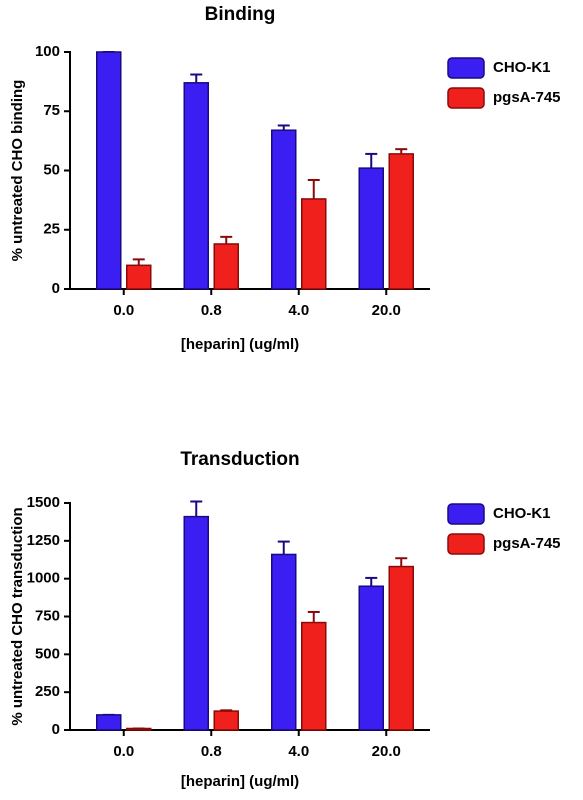 This screenshot has width=583, height=800. I want to click on y-tick-label: 100, so click(47, 51).